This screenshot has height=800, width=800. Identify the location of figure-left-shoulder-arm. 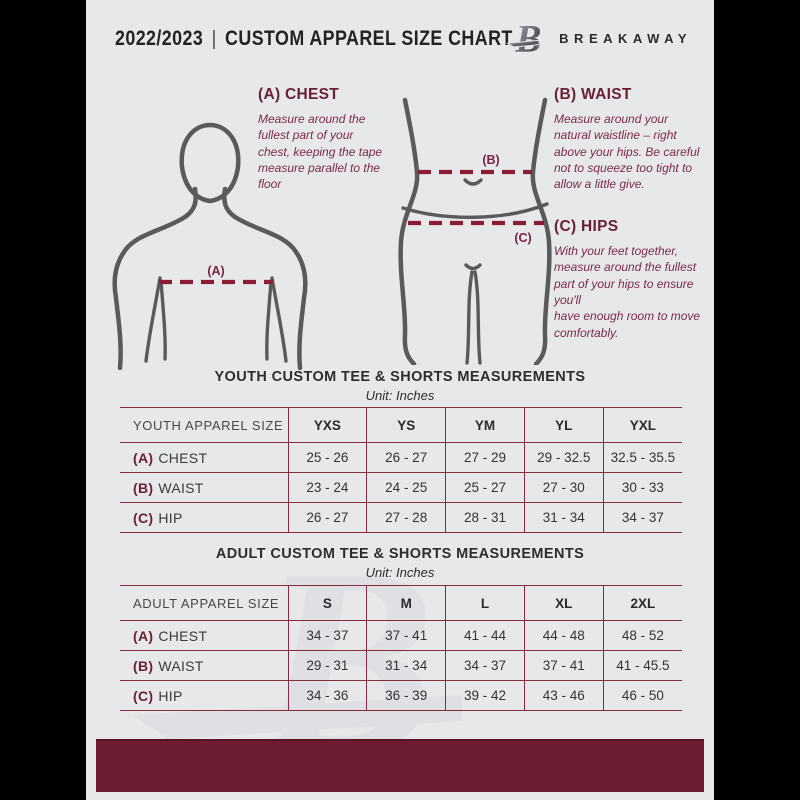
(155, 278).